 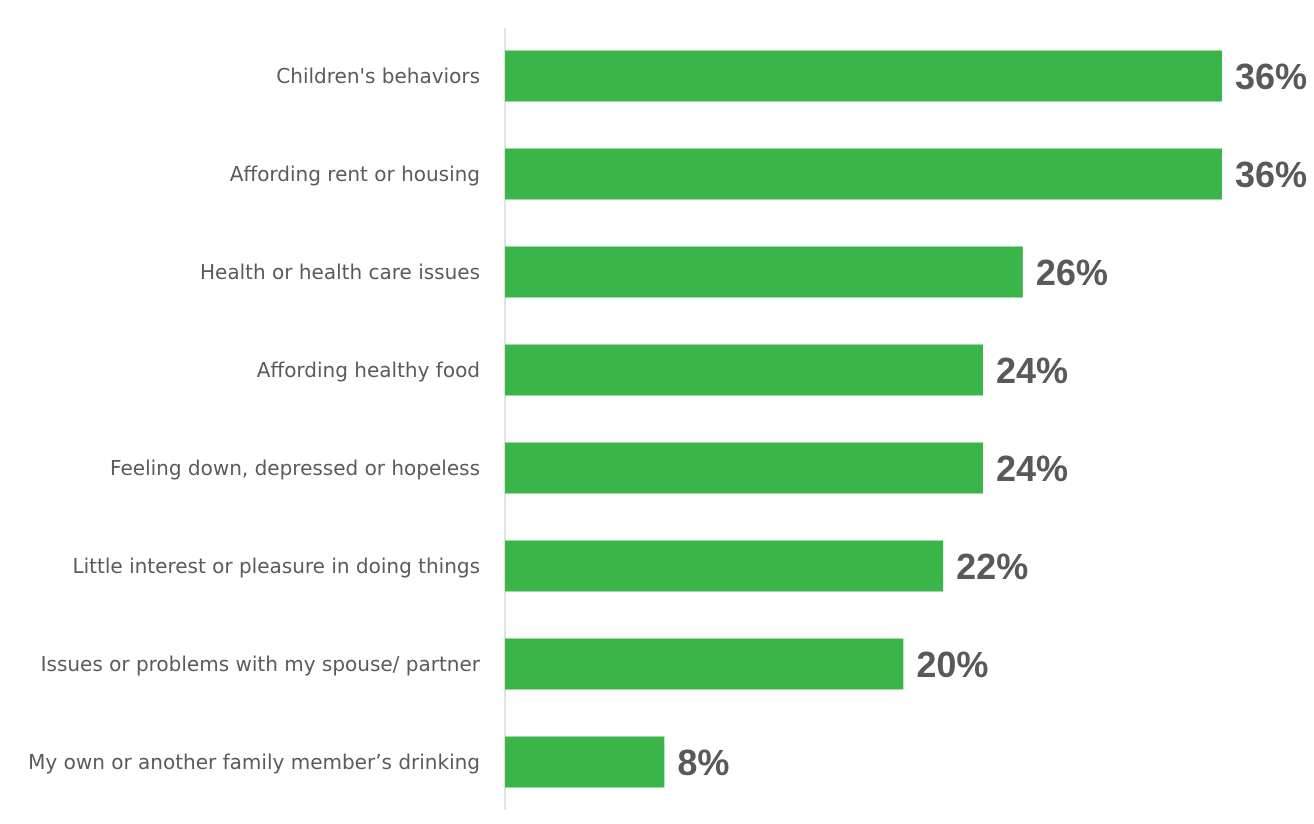 What do you see at coordinates (340, 272) in the screenshot?
I see `category-label: Health or health care issues` at bounding box center [340, 272].